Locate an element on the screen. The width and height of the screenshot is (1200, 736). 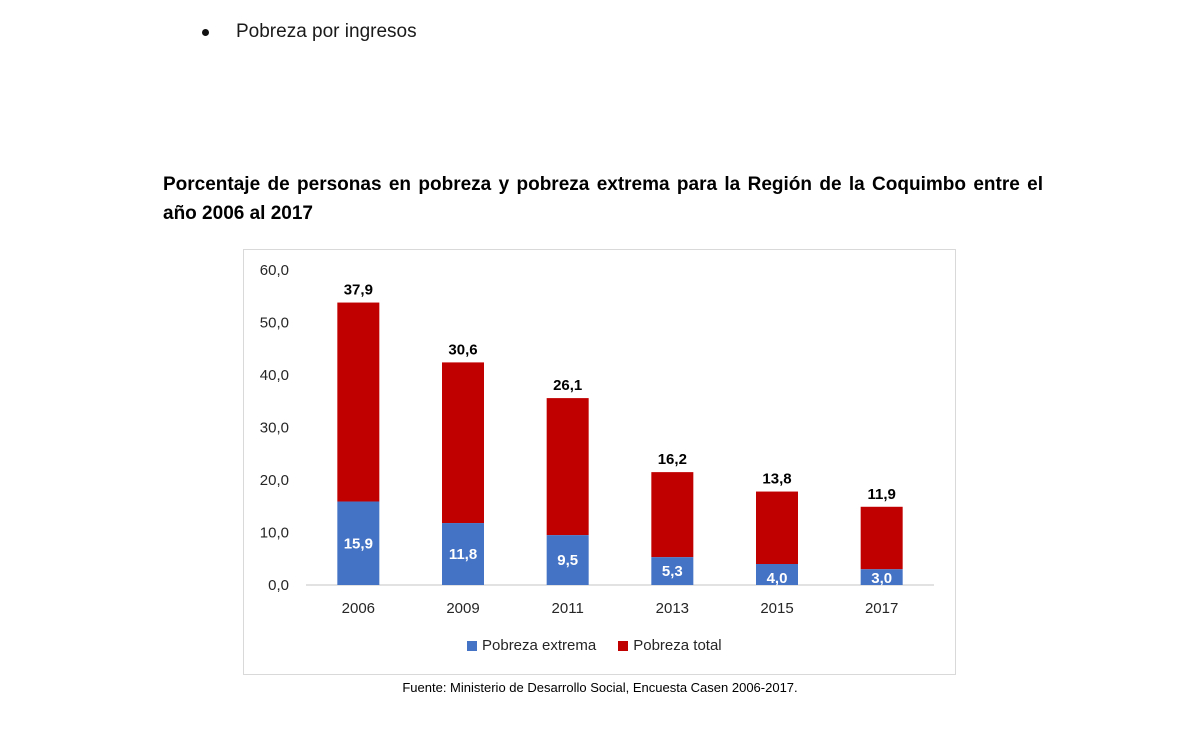
y-tick-label: 0,0 is located at coordinates (278, 585).